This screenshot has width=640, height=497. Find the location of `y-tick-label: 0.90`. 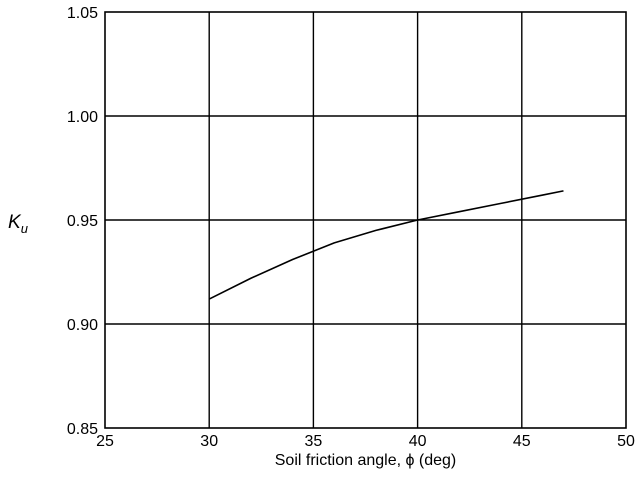

y-tick-label: 0.90 is located at coordinates (82, 325).